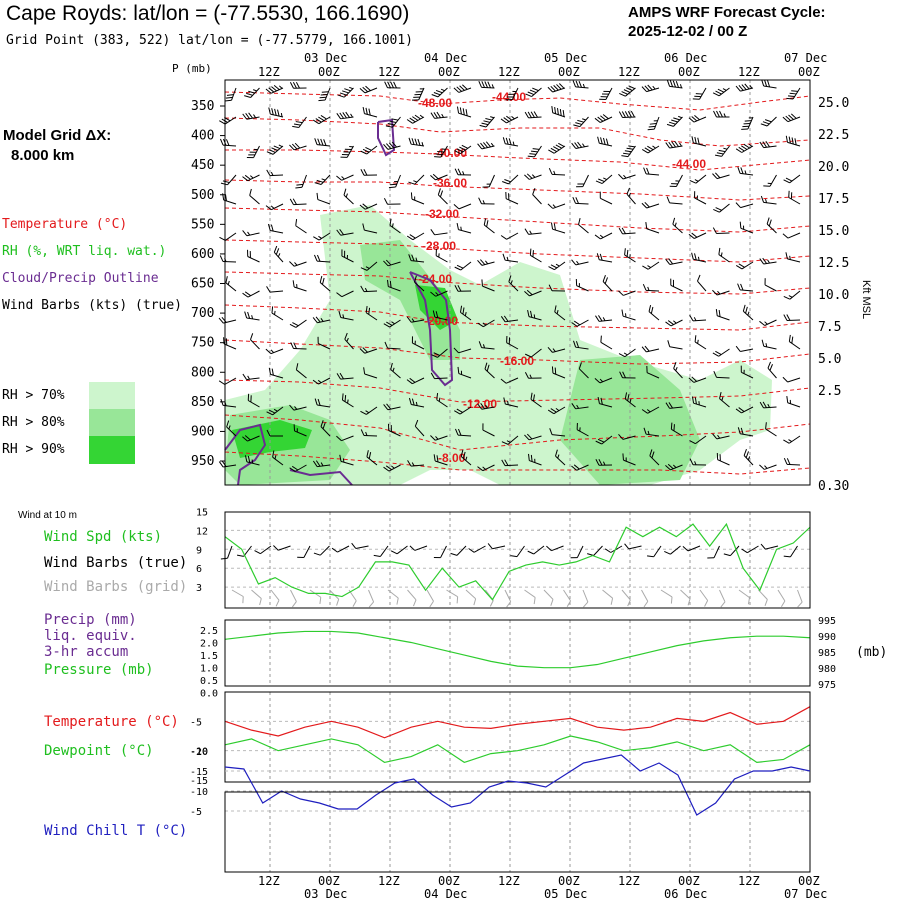  What do you see at coordinates (569, 881) in the screenshot?
I see `bottom-hour-label: 00Z` at bounding box center [569, 881].